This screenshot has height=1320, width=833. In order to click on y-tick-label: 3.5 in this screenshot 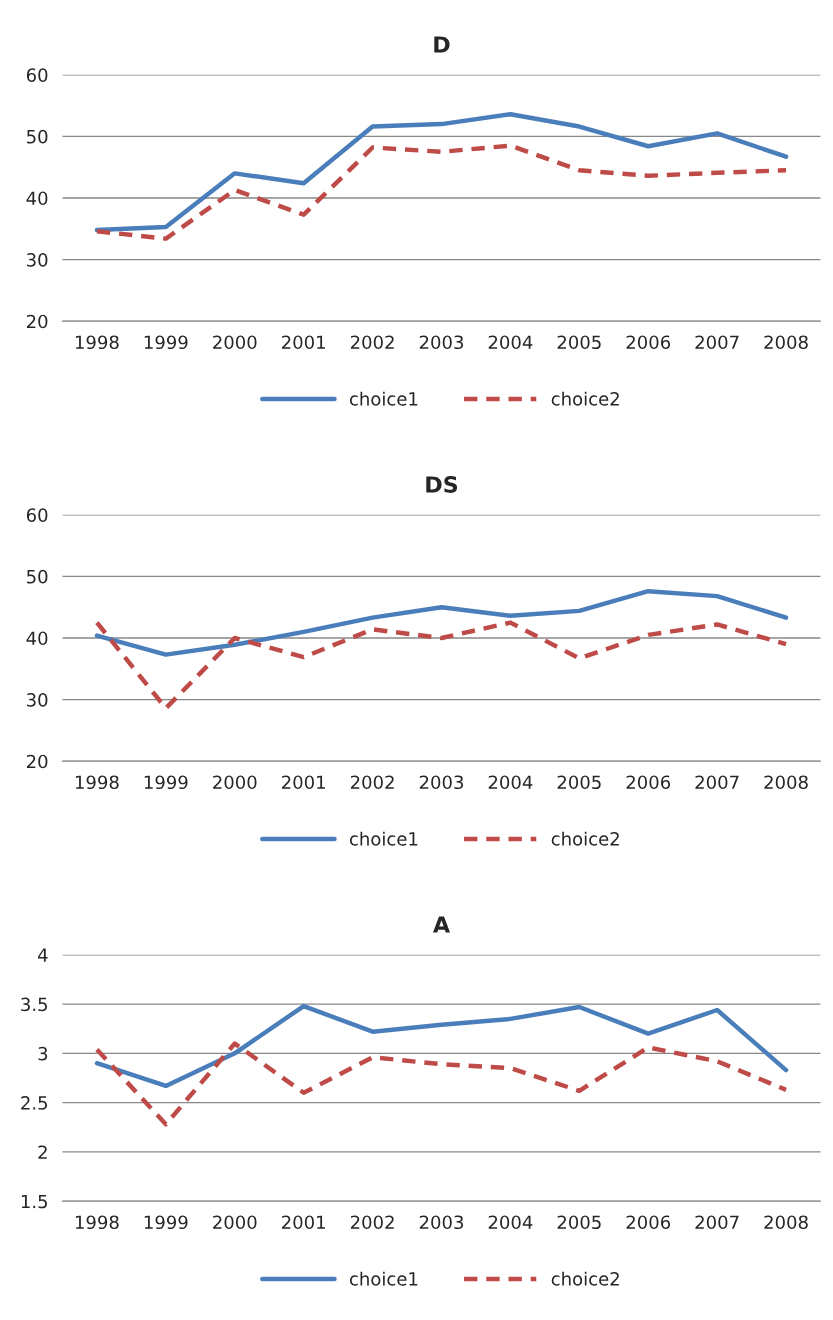, I will do `click(34, 1004)`.